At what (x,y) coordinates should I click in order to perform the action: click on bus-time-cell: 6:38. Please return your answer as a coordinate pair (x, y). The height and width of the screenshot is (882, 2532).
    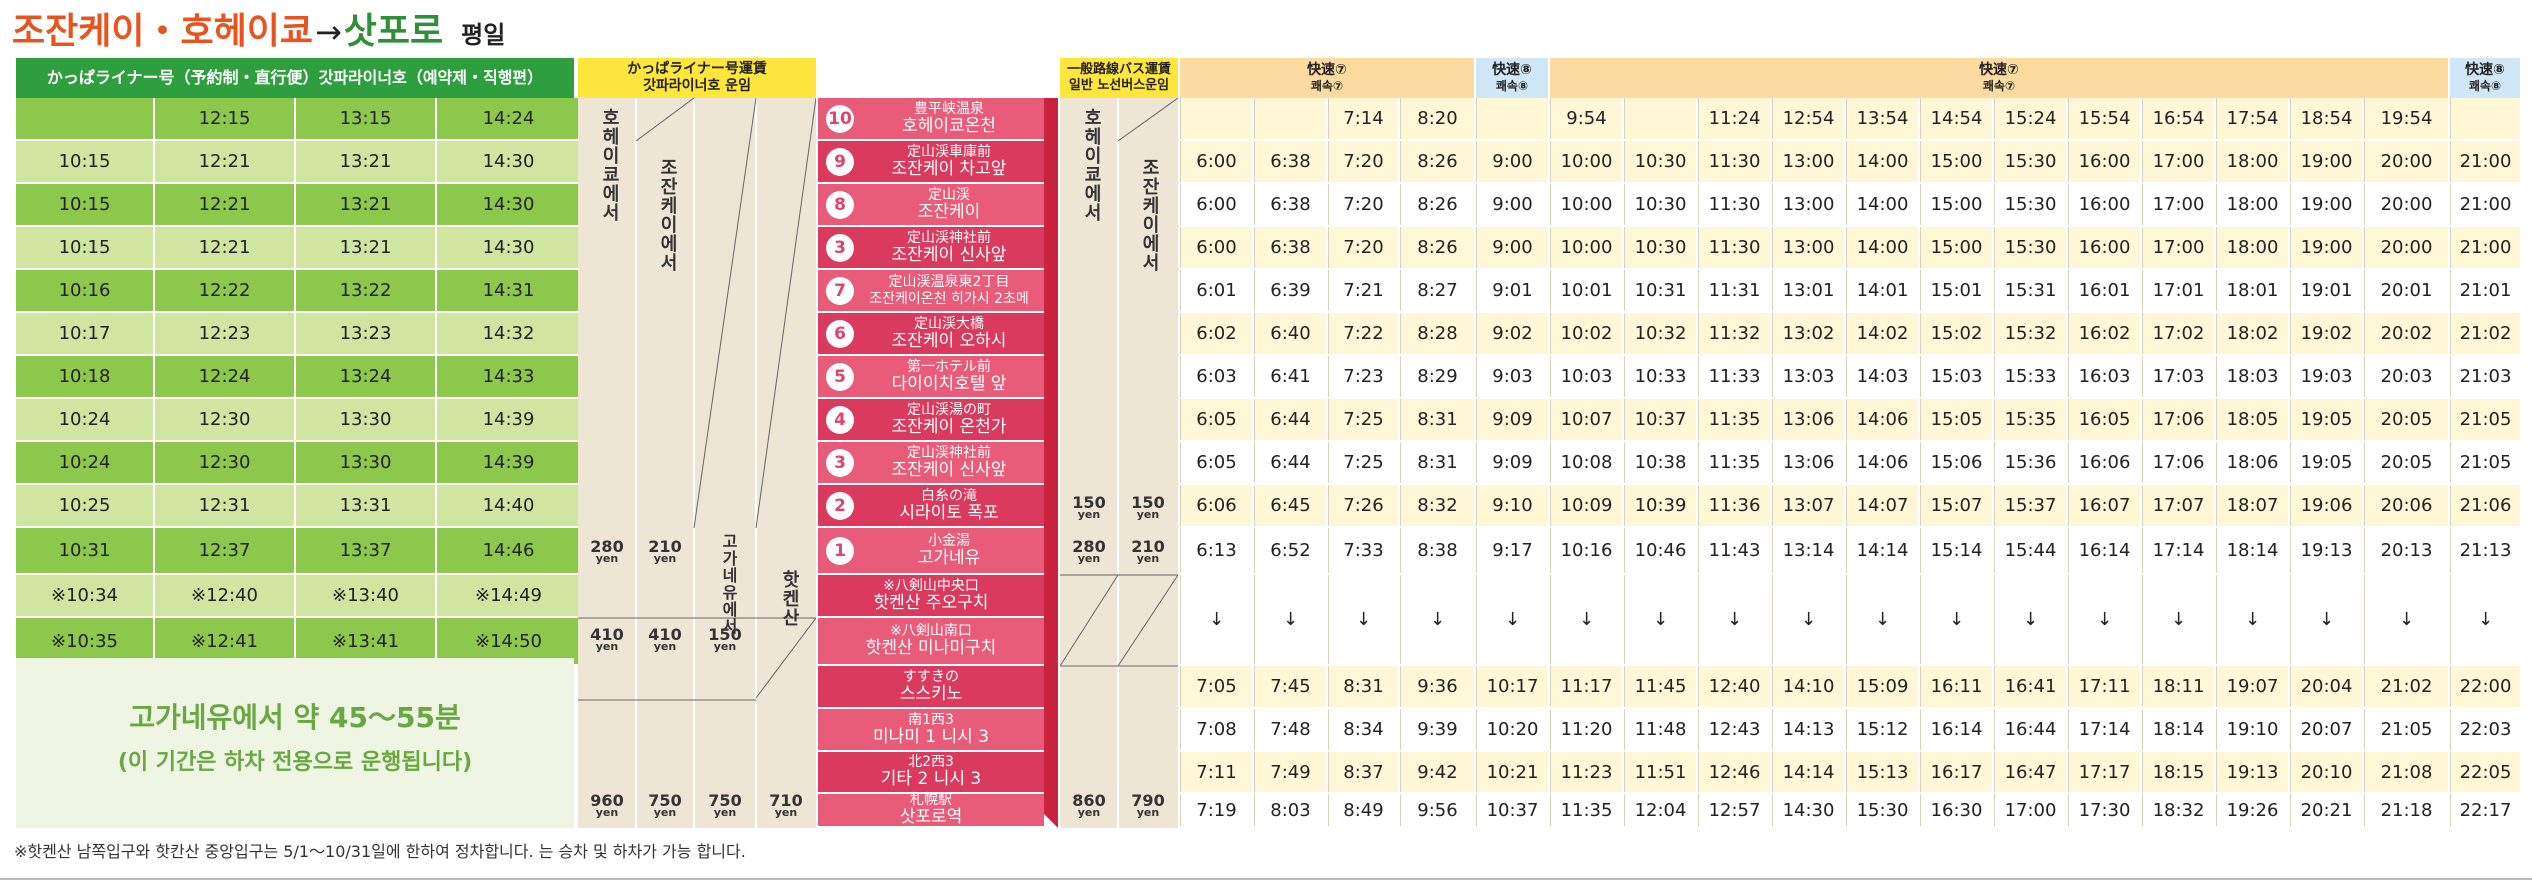
    Looking at the image, I should click on (1290, 161).